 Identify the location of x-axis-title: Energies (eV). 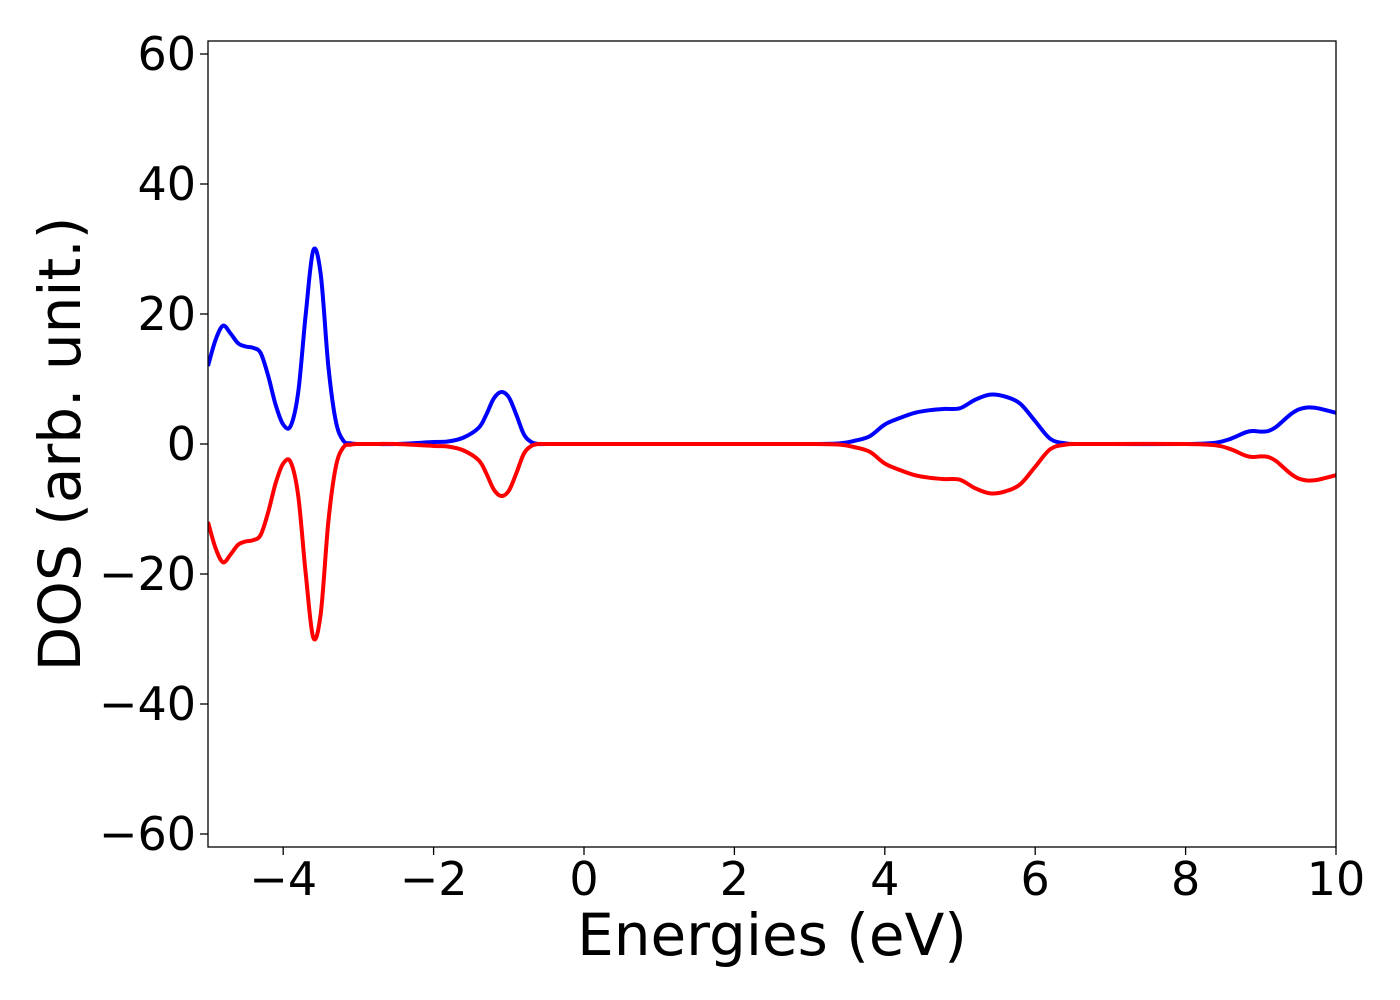
(772, 935).